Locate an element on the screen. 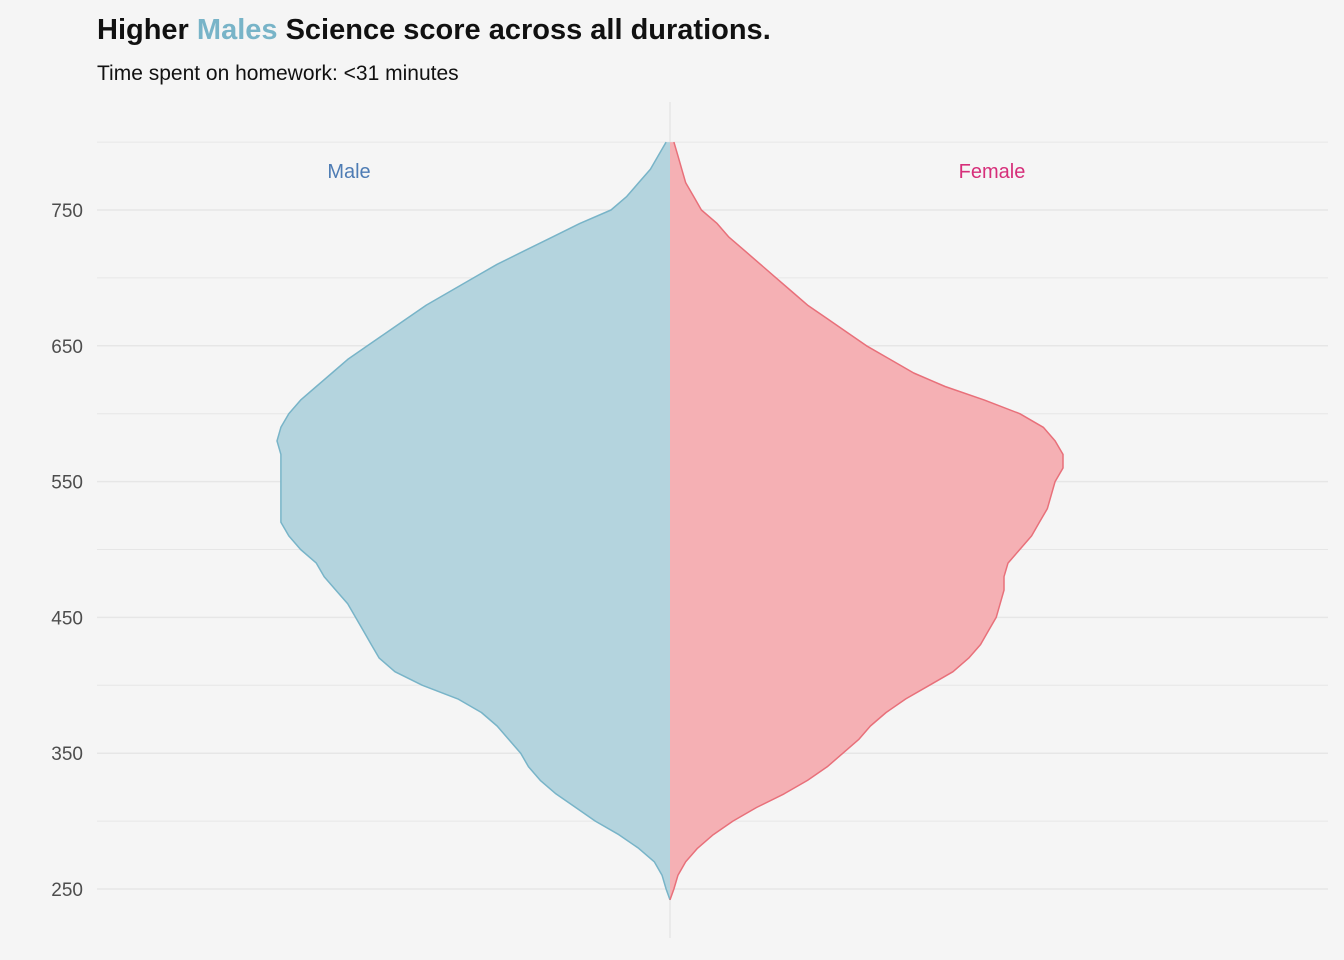 The height and width of the screenshot is (960, 1344). y-tick-label: 250 is located at coordinates (67, 890).